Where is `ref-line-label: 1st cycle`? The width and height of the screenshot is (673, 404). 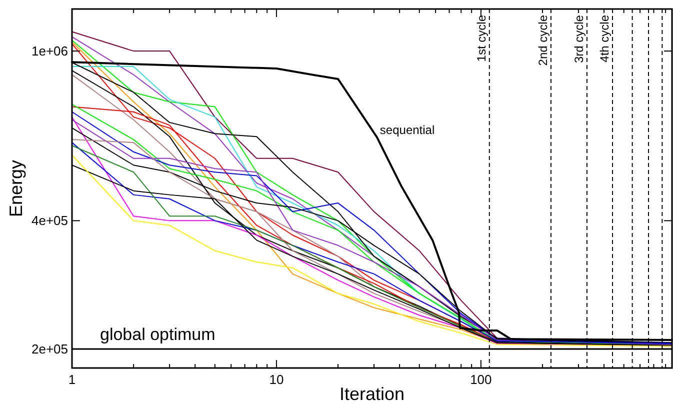 ref-line-label: 1st cycle is located at coordinates (481, 38).